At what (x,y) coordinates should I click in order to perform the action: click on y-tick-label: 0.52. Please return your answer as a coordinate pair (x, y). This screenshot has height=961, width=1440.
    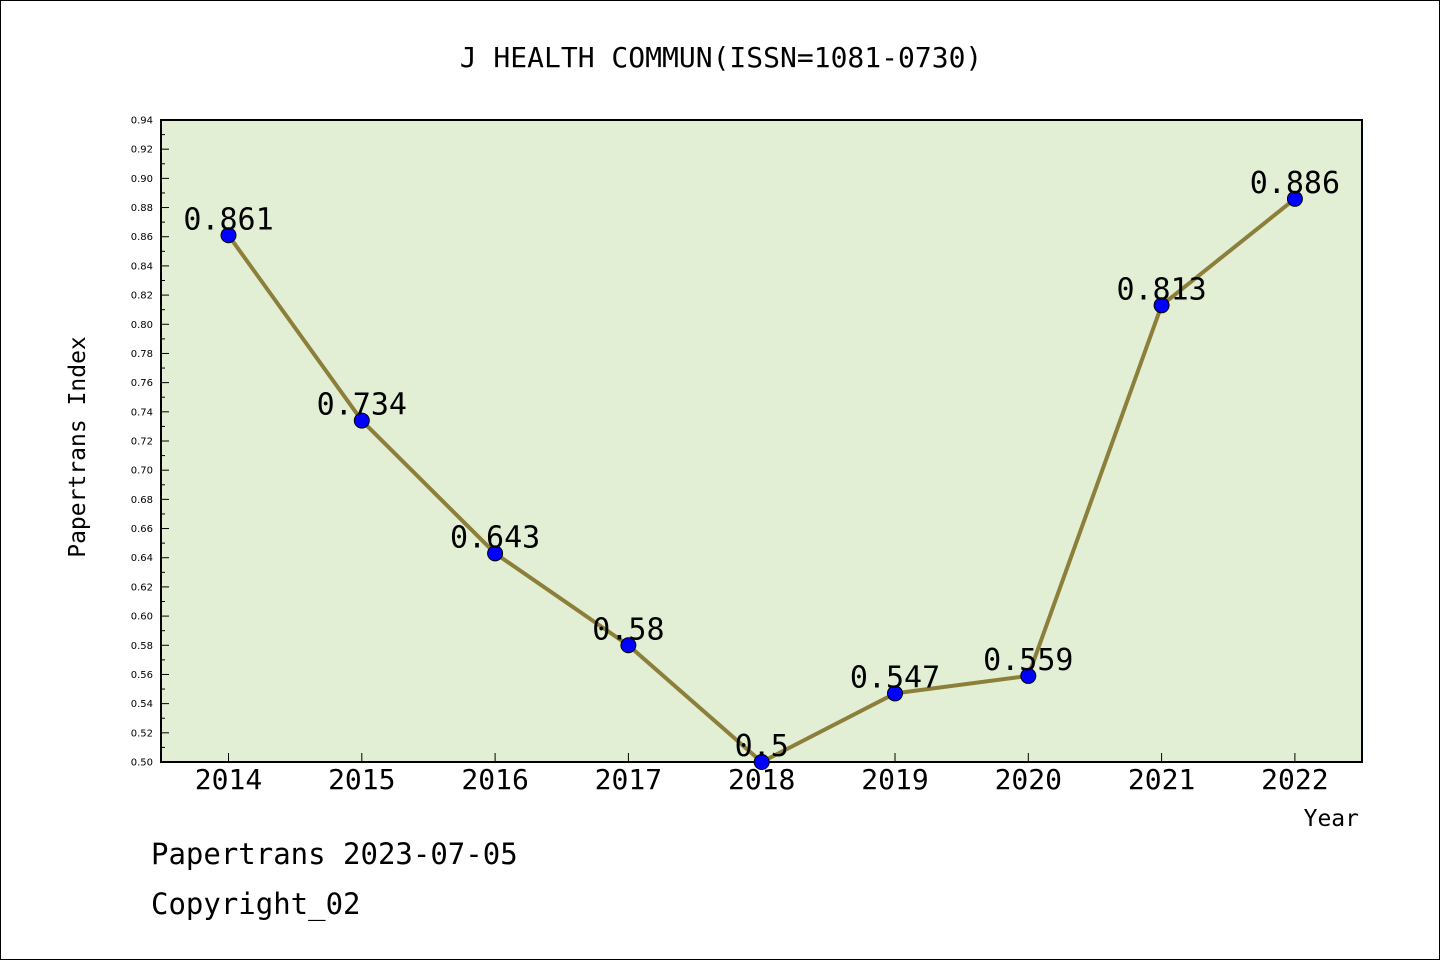
    Looking at the image, I should click on (142, 733).